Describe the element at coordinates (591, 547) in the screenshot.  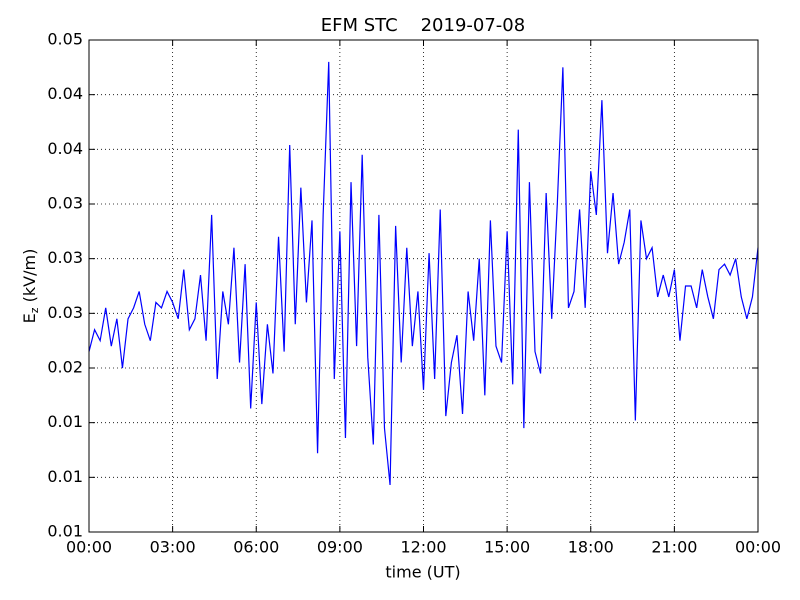
I see `x-tick-label: 18:00` at that location.